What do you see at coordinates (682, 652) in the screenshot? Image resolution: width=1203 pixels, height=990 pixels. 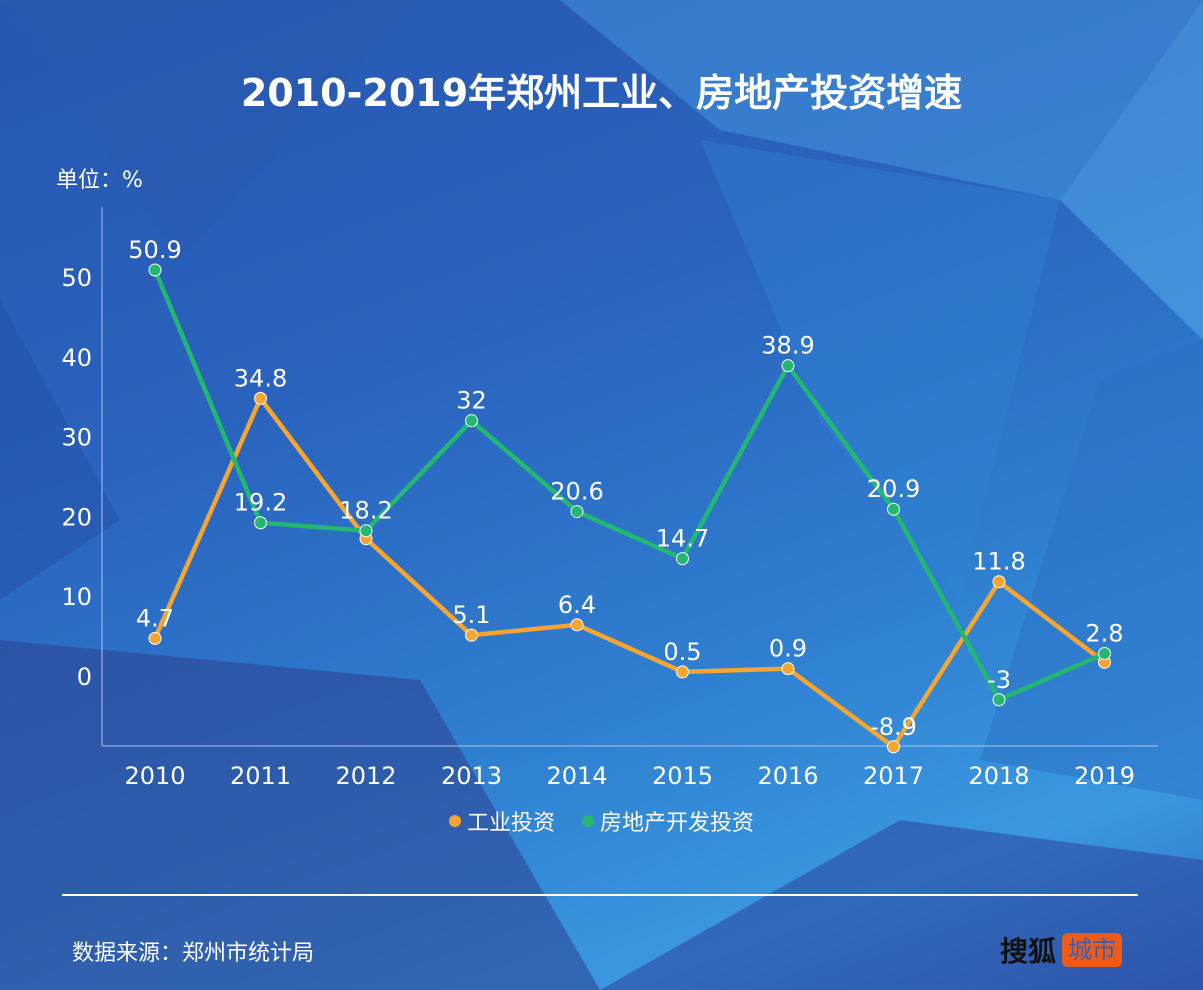 I see `data-label: 0.5` at bounding box center [682, 652].